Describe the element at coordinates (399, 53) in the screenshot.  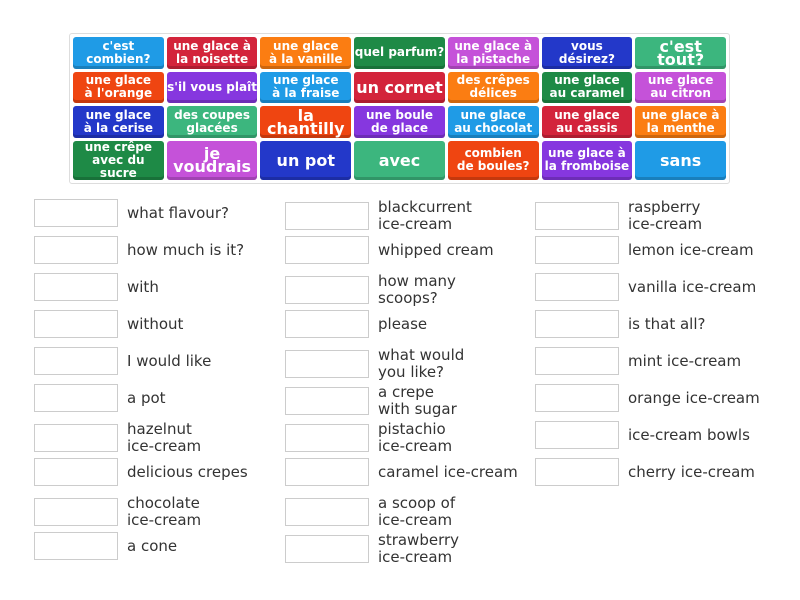
I see `draggable-tile: quel parfum?` at that location.